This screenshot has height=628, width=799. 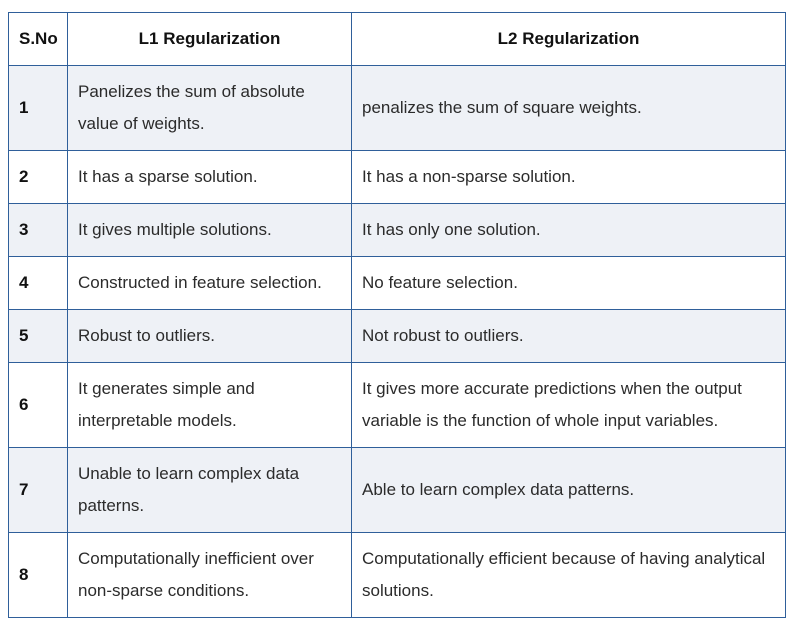 I want to click on cell-l2: It has only one solution., so click(x=568, y=230).